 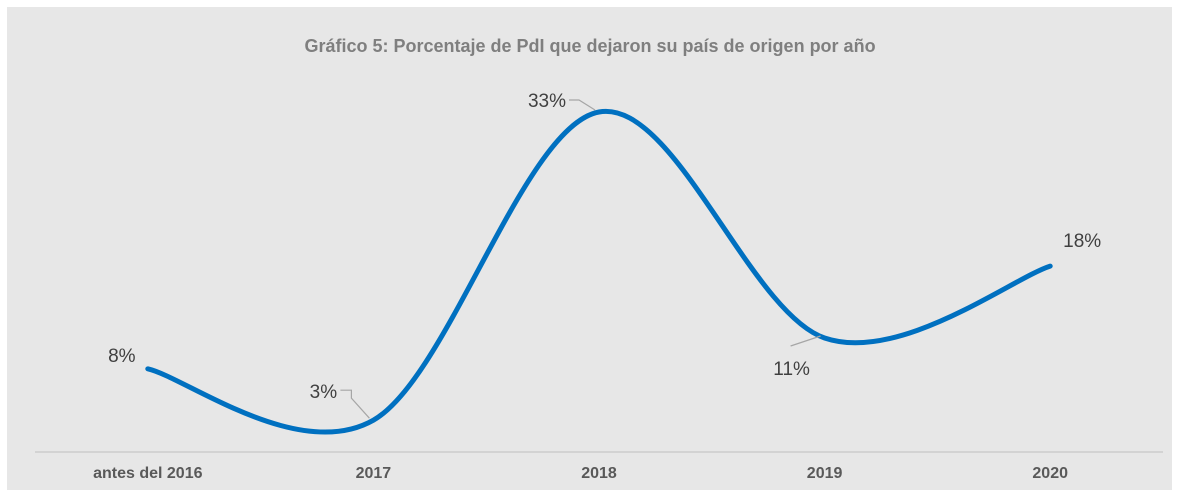 What do you see at coordinates (122, 356) in the screenshot?
I see `data-label: 8%` at bounding box center [122, 356].